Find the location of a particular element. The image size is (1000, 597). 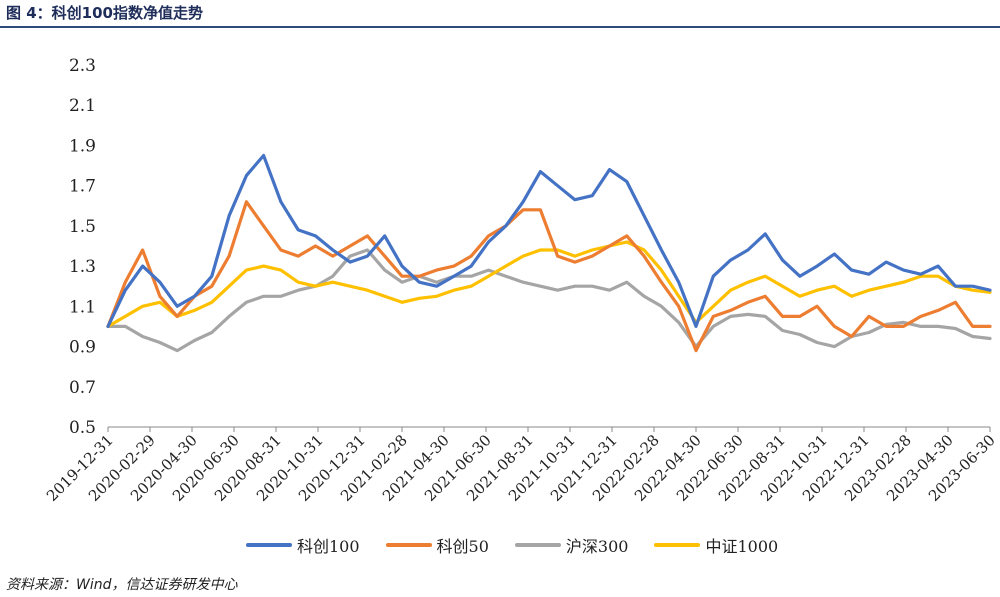

y-tick-label: 2.1 is located at coordinates (82, 106).